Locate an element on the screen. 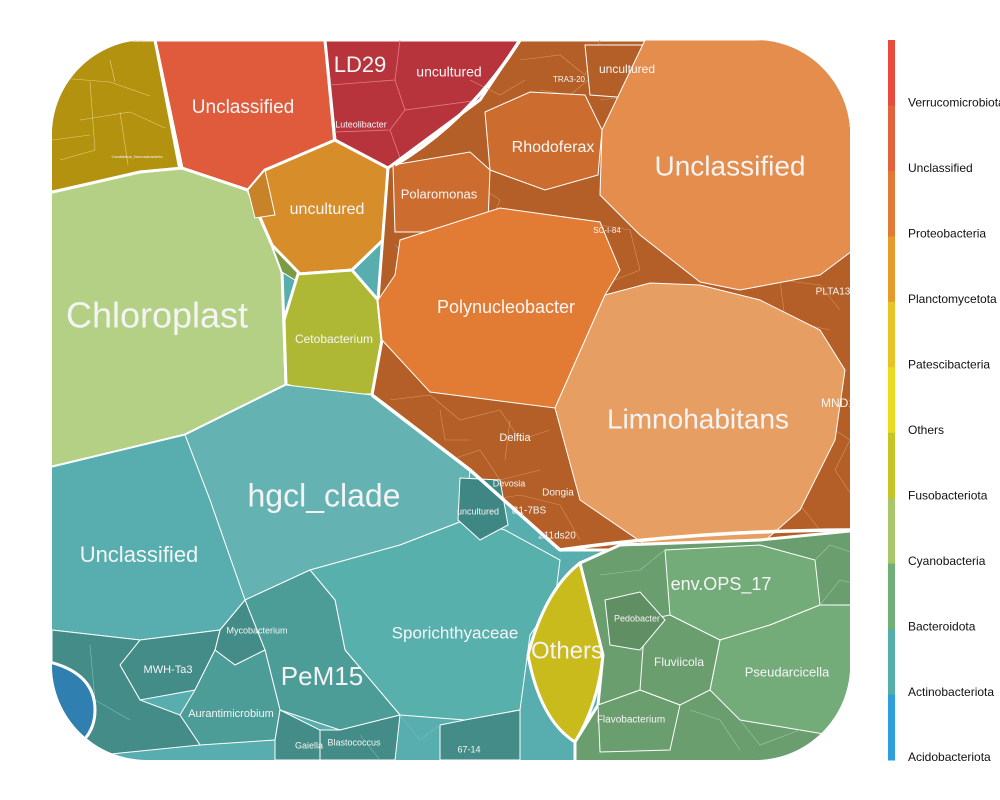 This screenshot has height=800, width=1000. cell-label: Fluviicola is located at coordinates (679, 662).